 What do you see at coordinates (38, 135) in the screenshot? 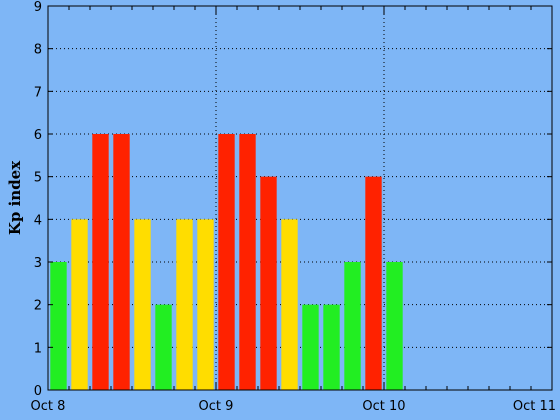
I see `y-tick-label: 6` at bounding box center [38, 135].